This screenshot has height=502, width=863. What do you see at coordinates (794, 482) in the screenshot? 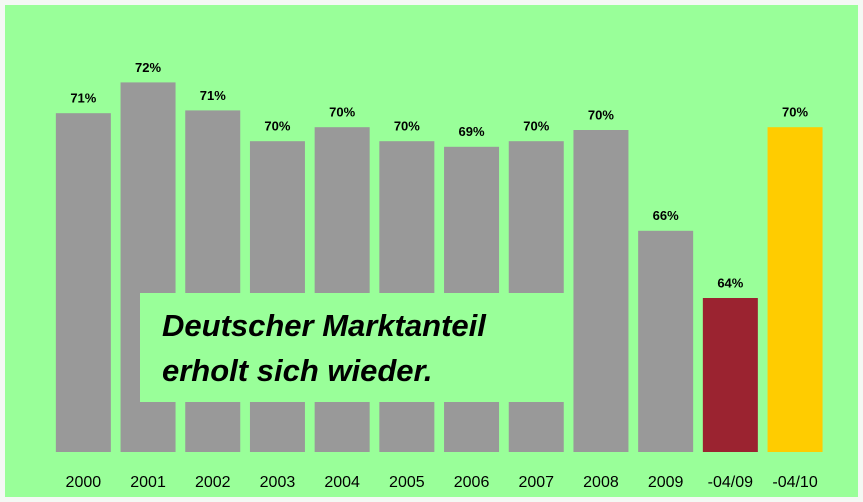
I see `x-tick-label: -04/10` at bounding box center [794, 482].